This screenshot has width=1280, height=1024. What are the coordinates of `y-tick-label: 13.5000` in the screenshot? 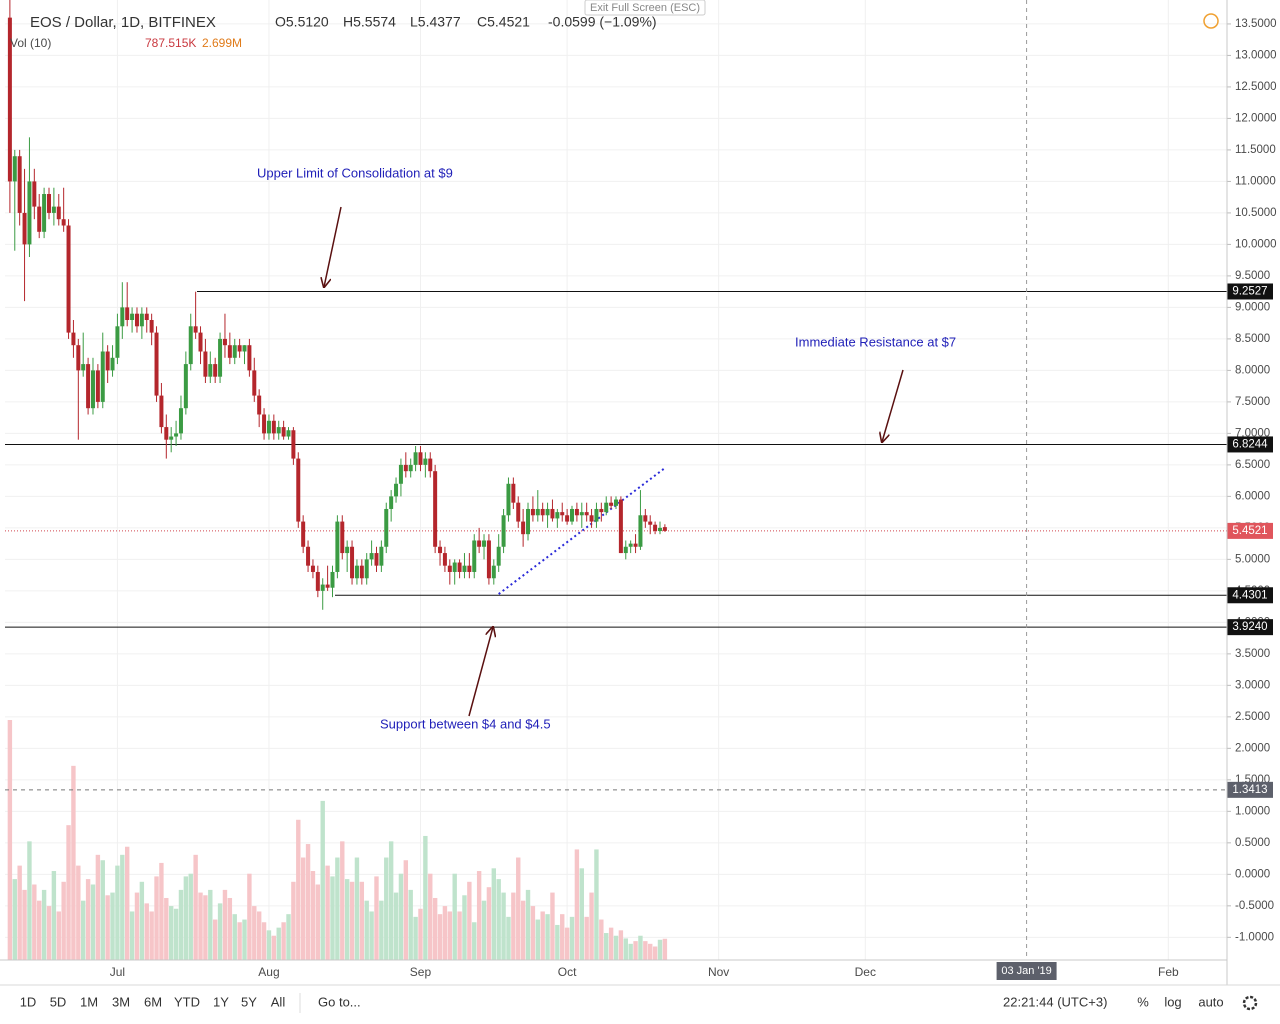 It's located at (1256, 24).